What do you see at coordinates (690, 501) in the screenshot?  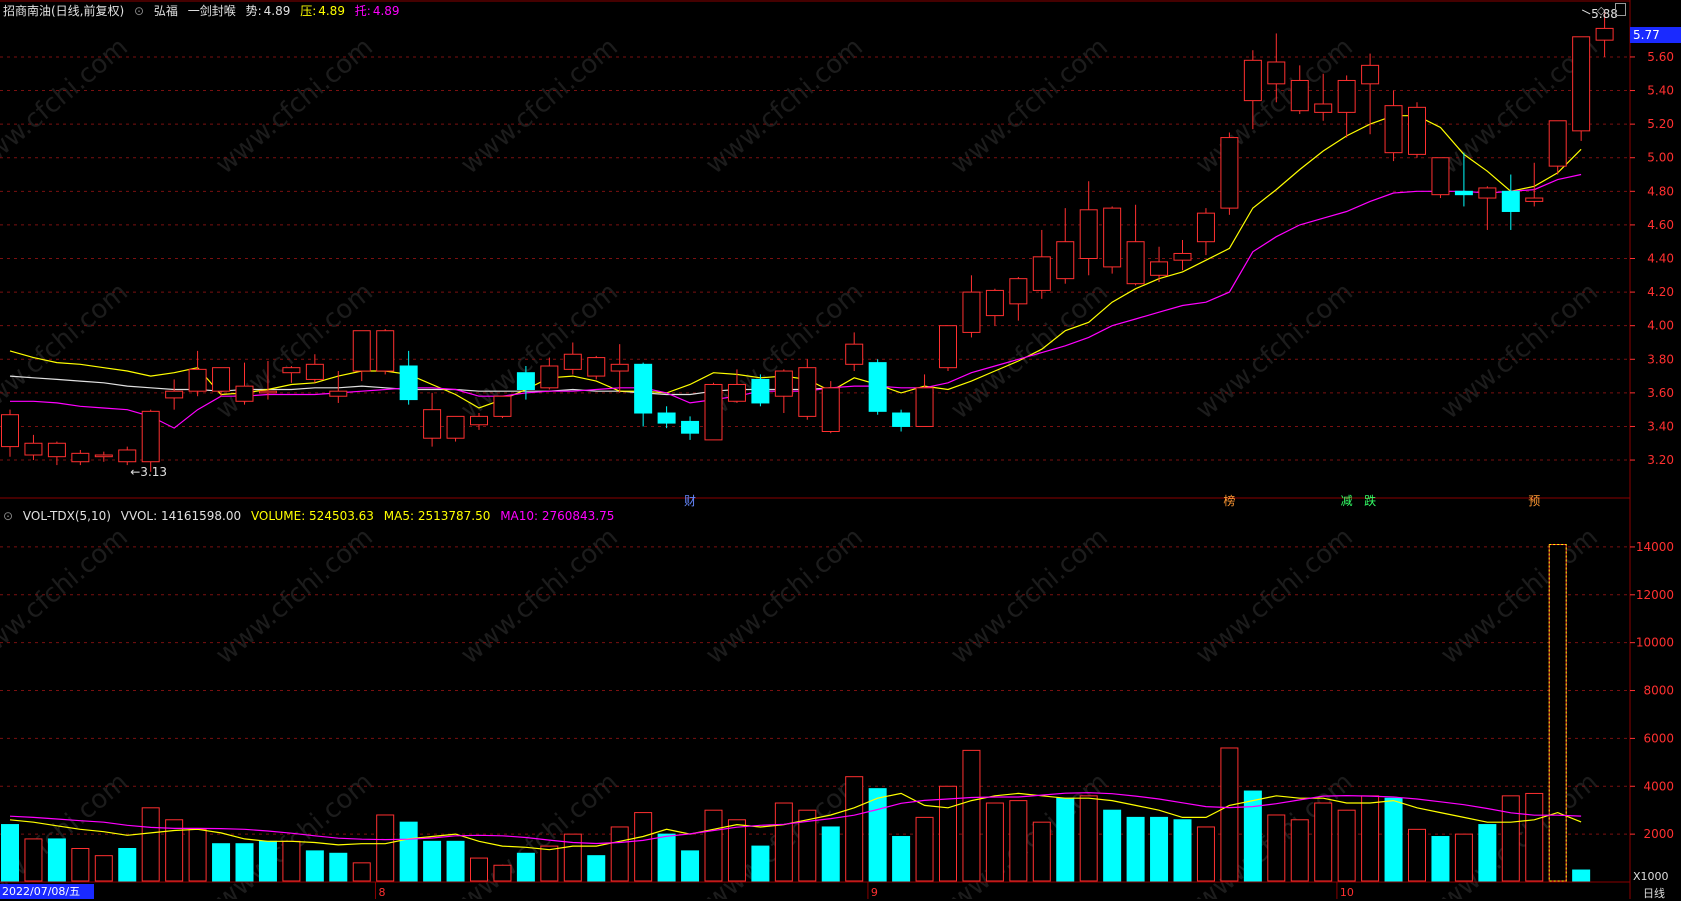 I see `event-marker: 财` at bounding box center [690, 501].